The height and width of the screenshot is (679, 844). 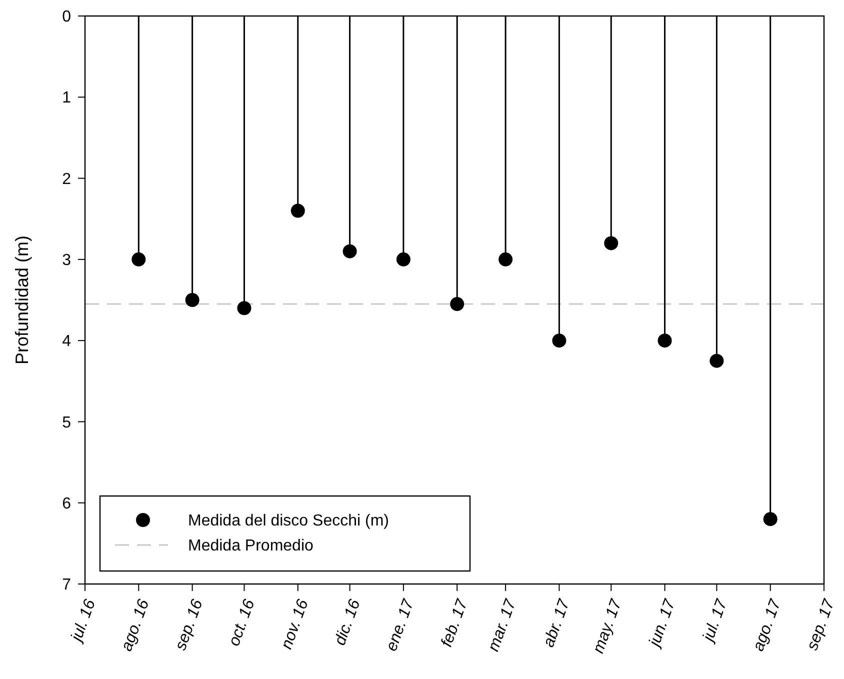 I want to click on legend-label: Medida del disco Secchi (m), so click(x=288, y=521).